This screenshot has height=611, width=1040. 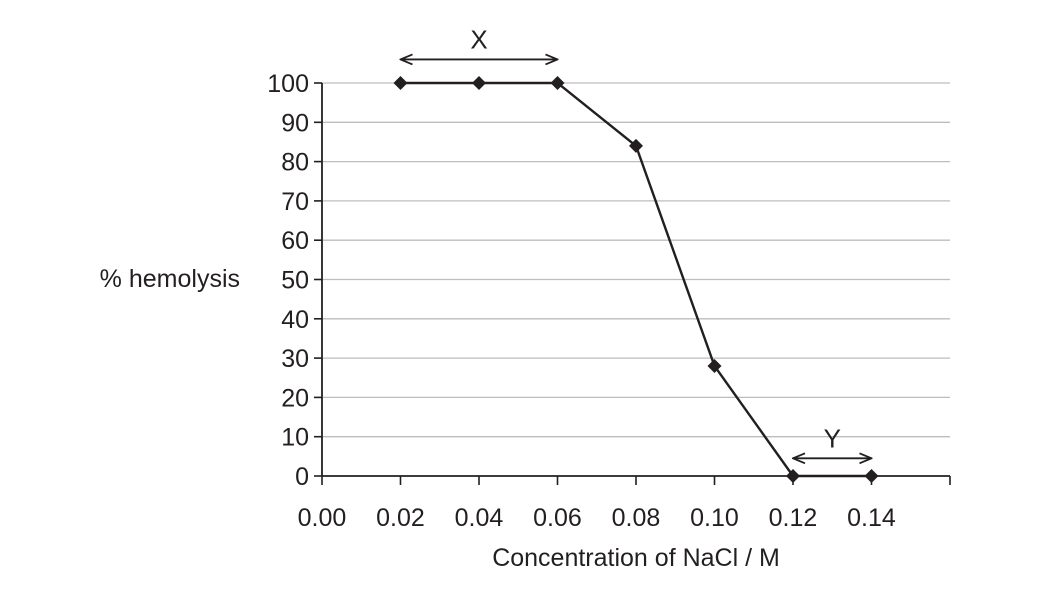 What do you see at coordinates (288, 84) in the screenshot?
I see `y-tick-label-100: 100` at bounding box center [288, 84].